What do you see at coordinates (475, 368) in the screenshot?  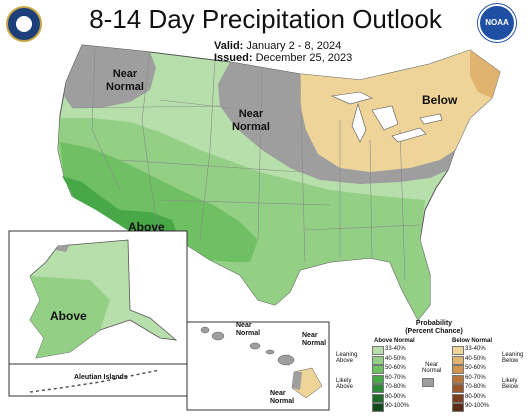 I see `legend-below-bin-label-2: 50-60%` at bounding box center [475, 368].